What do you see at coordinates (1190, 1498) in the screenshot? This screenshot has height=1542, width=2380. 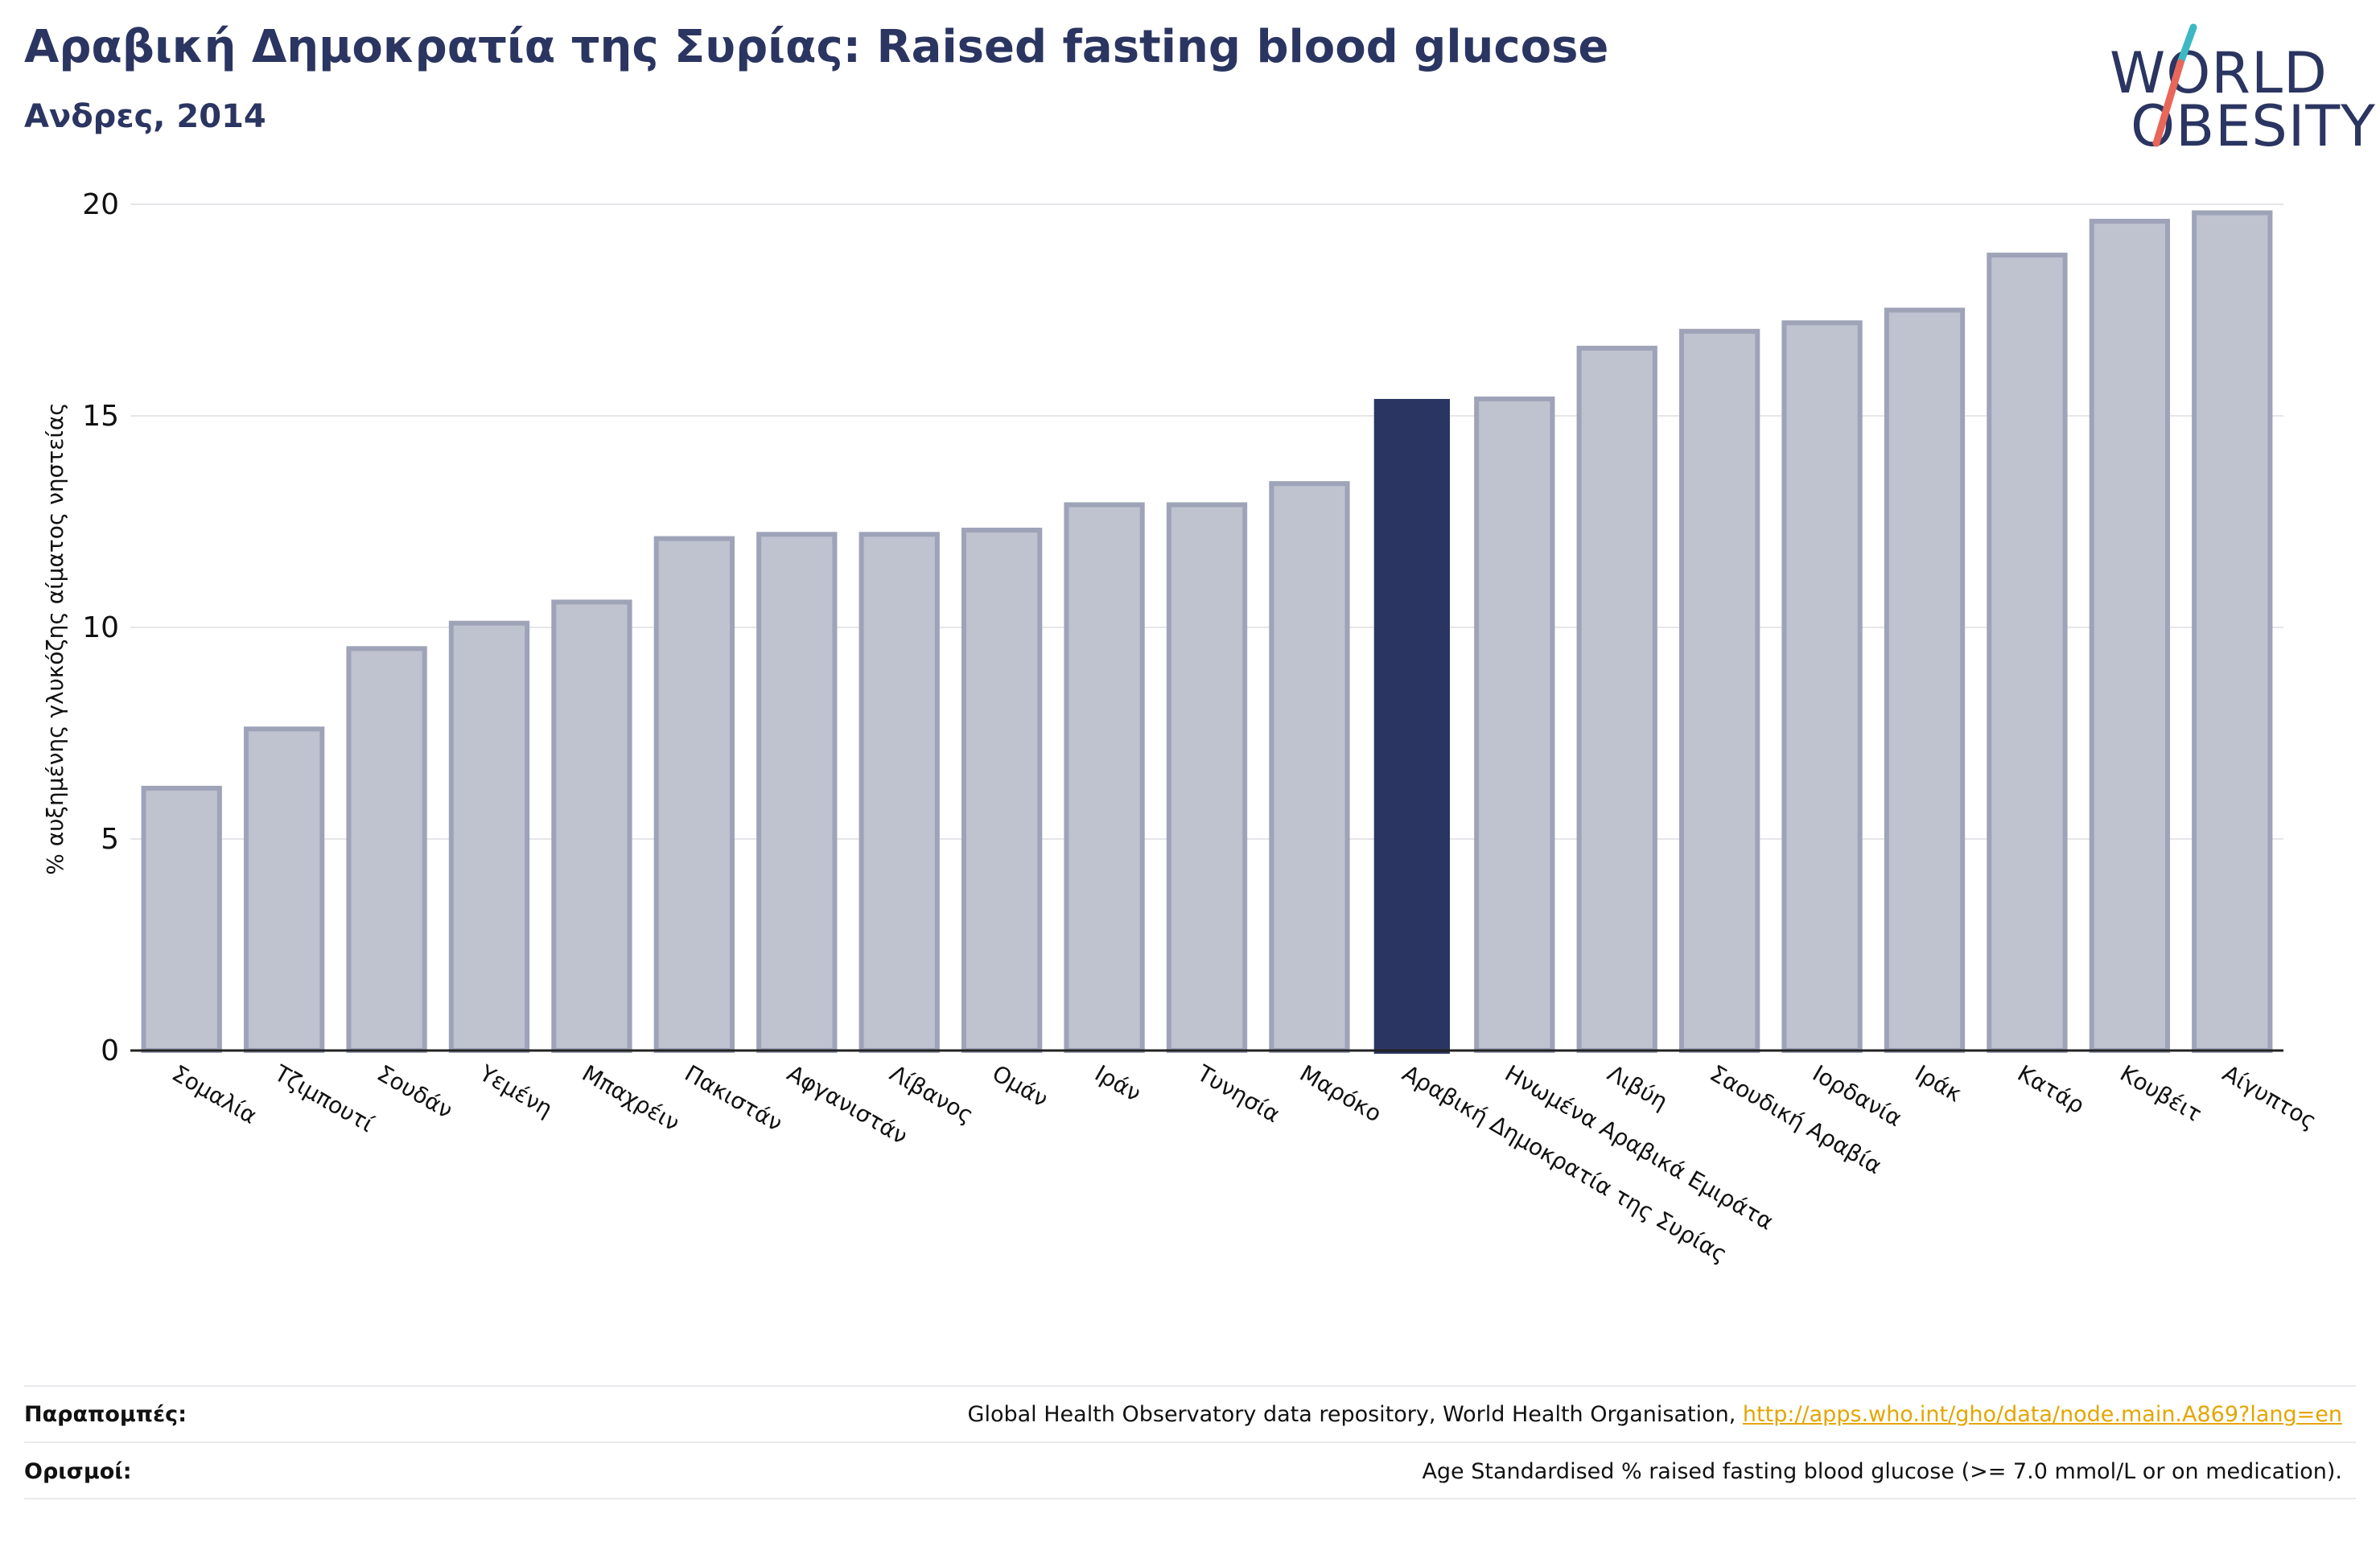 I see `footer-divider-bottom` at bounding box center [1190, 1498].